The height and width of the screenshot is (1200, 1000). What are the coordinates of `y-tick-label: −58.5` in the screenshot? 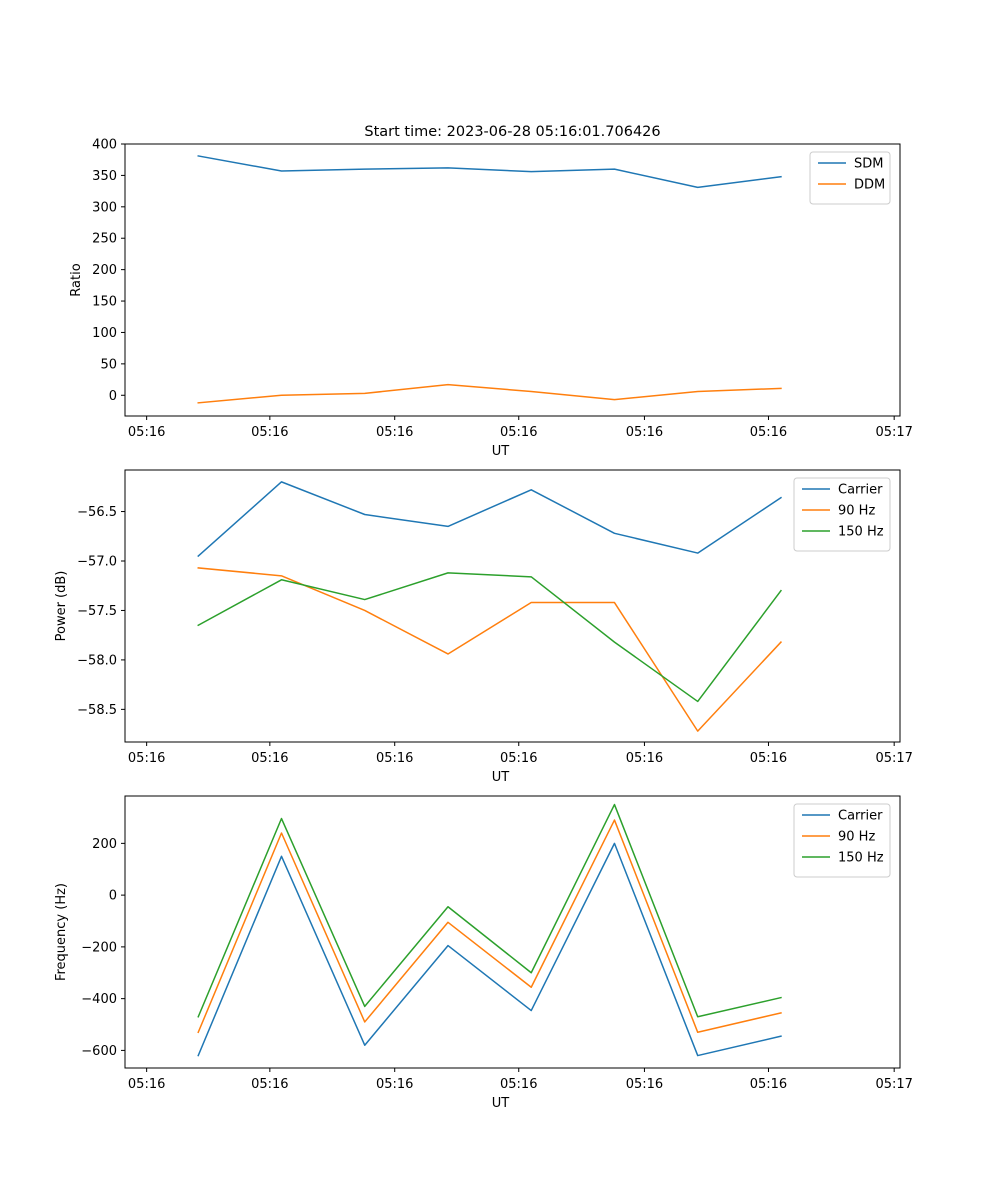 It's located at (97, 710).